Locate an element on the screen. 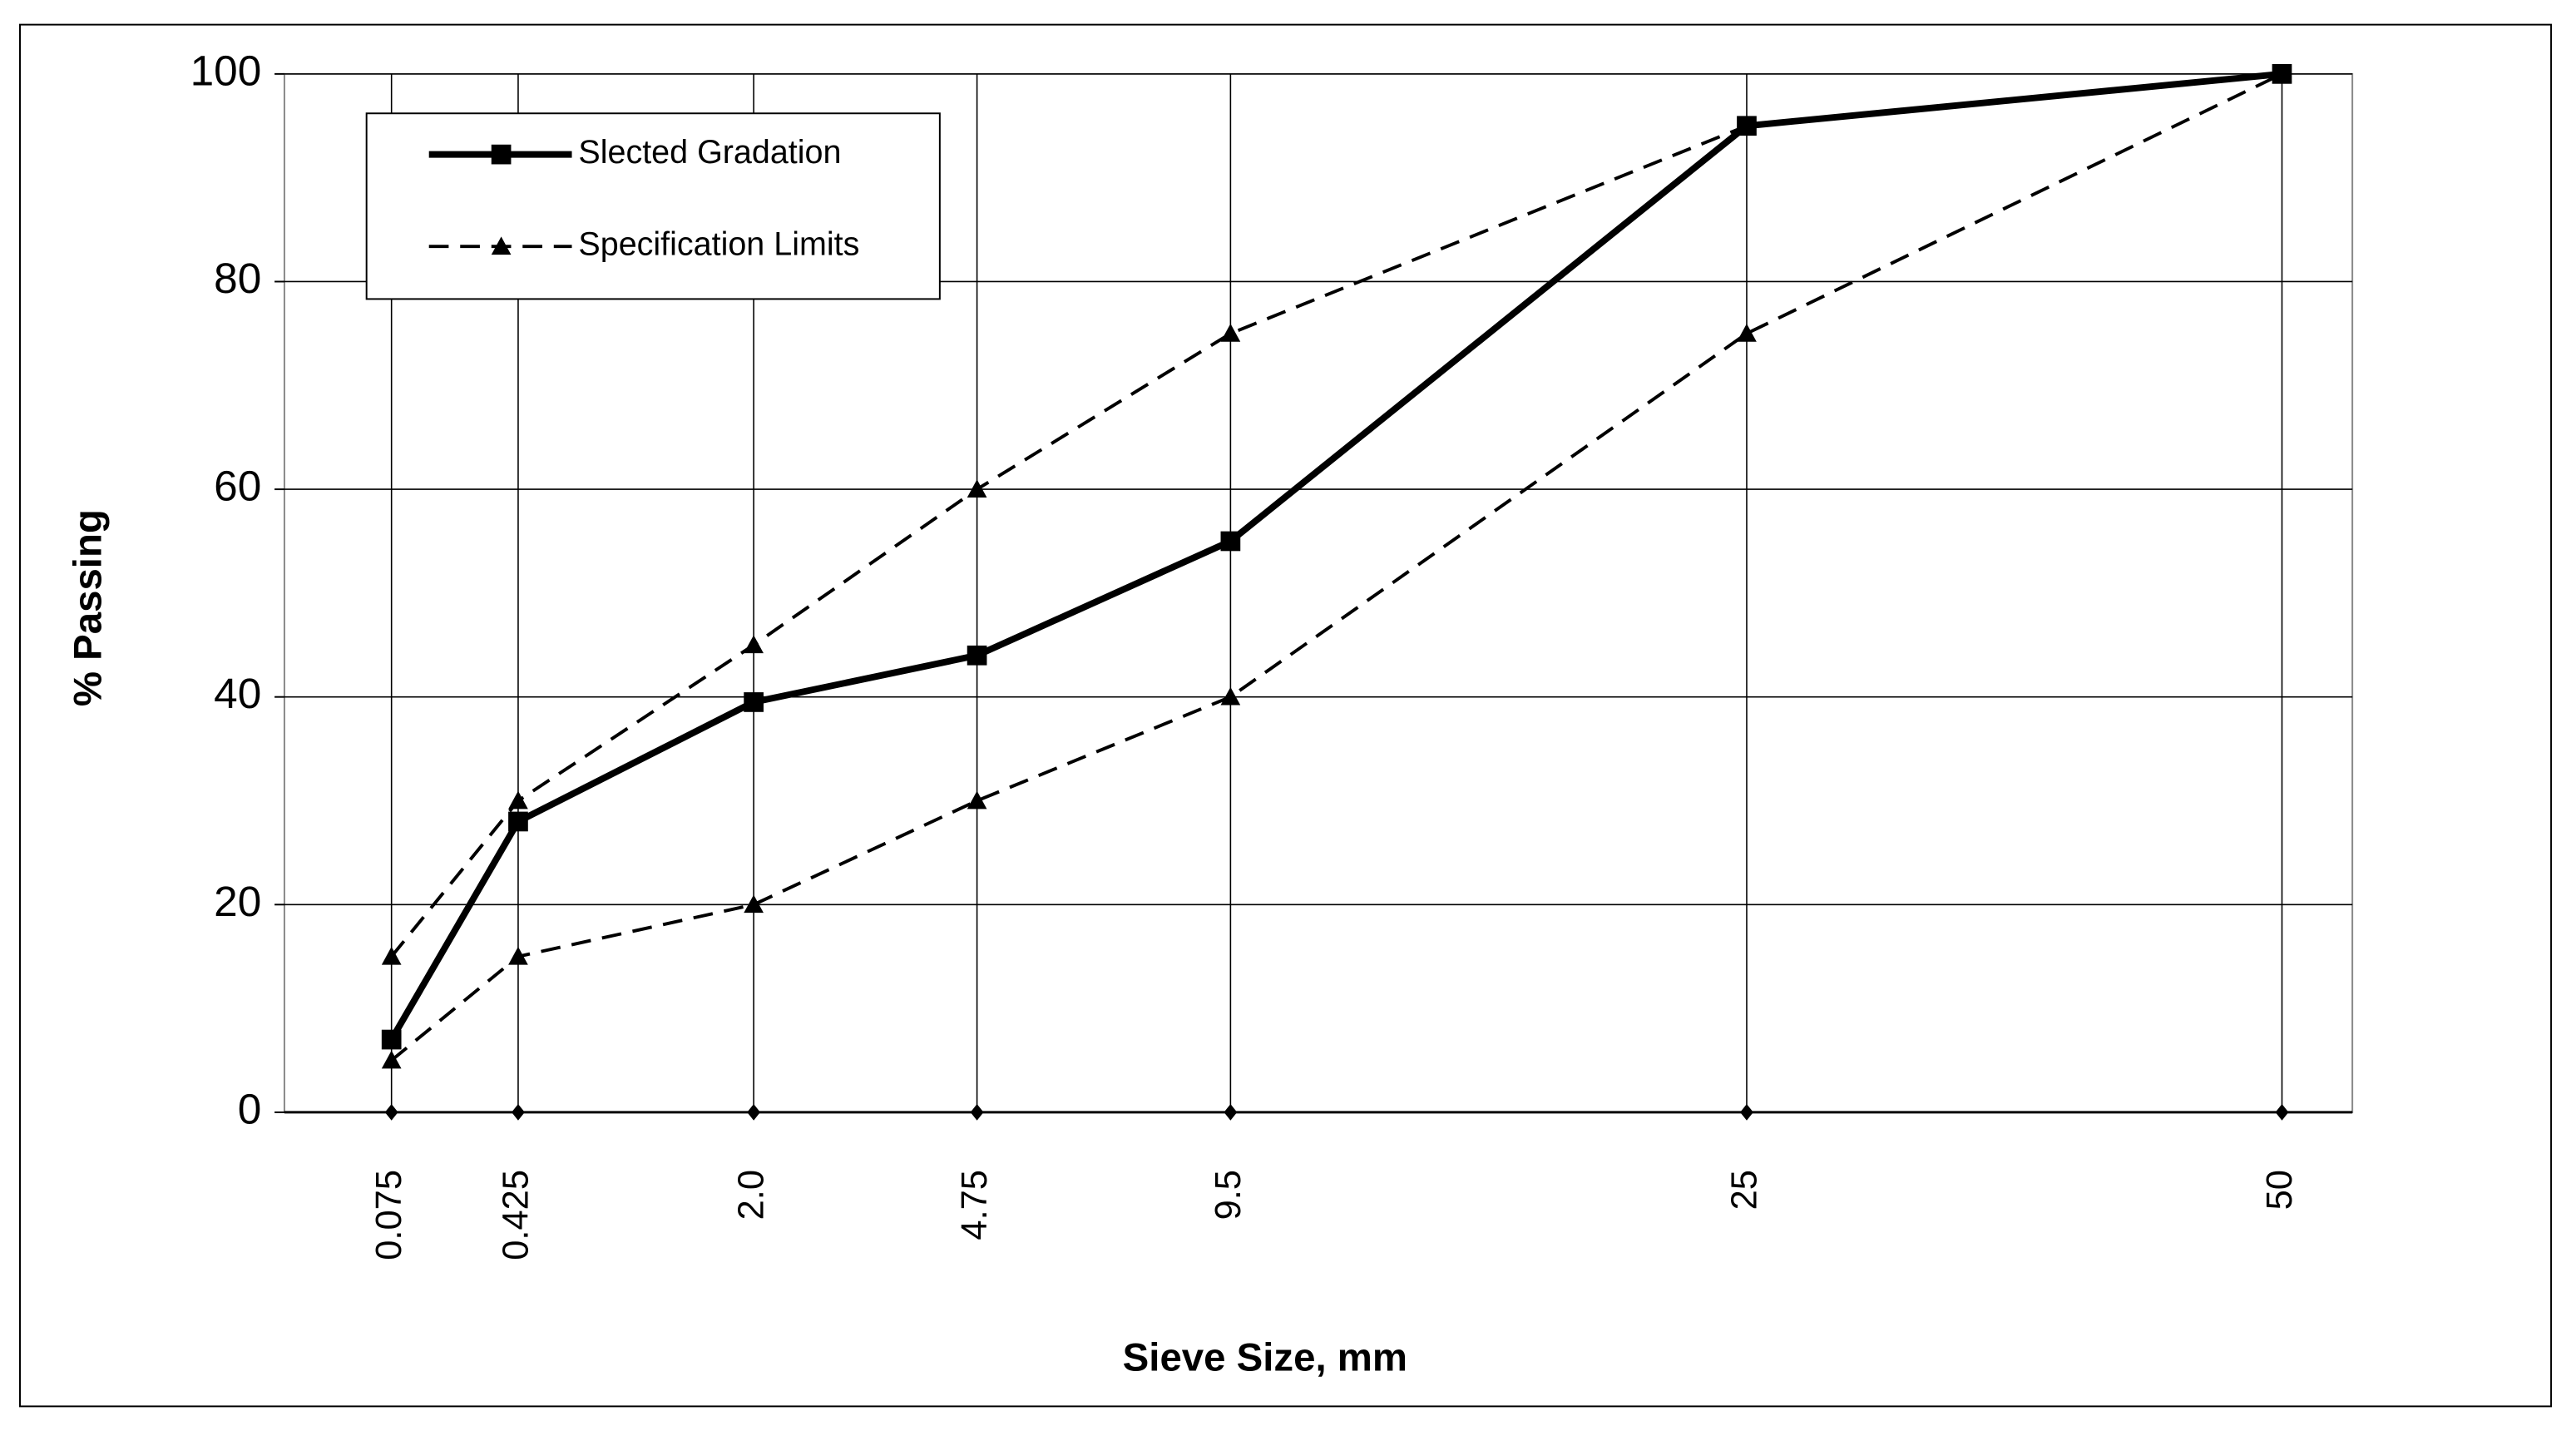  y-tick-label: 100 is located at coordinates (226, 70).